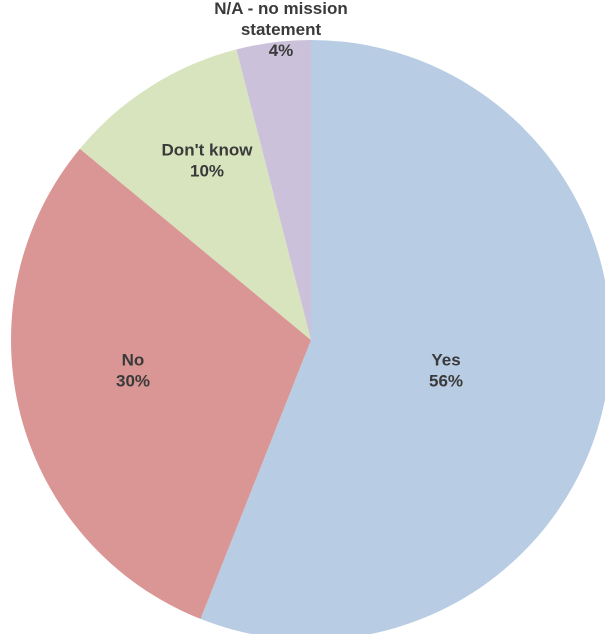 This screenshot has width=605, height=634. What do you see at coordinates (446, 371) in the screenshot?
I see `pie-label-yes: Yes 56%` at bounding box center [446, 371].